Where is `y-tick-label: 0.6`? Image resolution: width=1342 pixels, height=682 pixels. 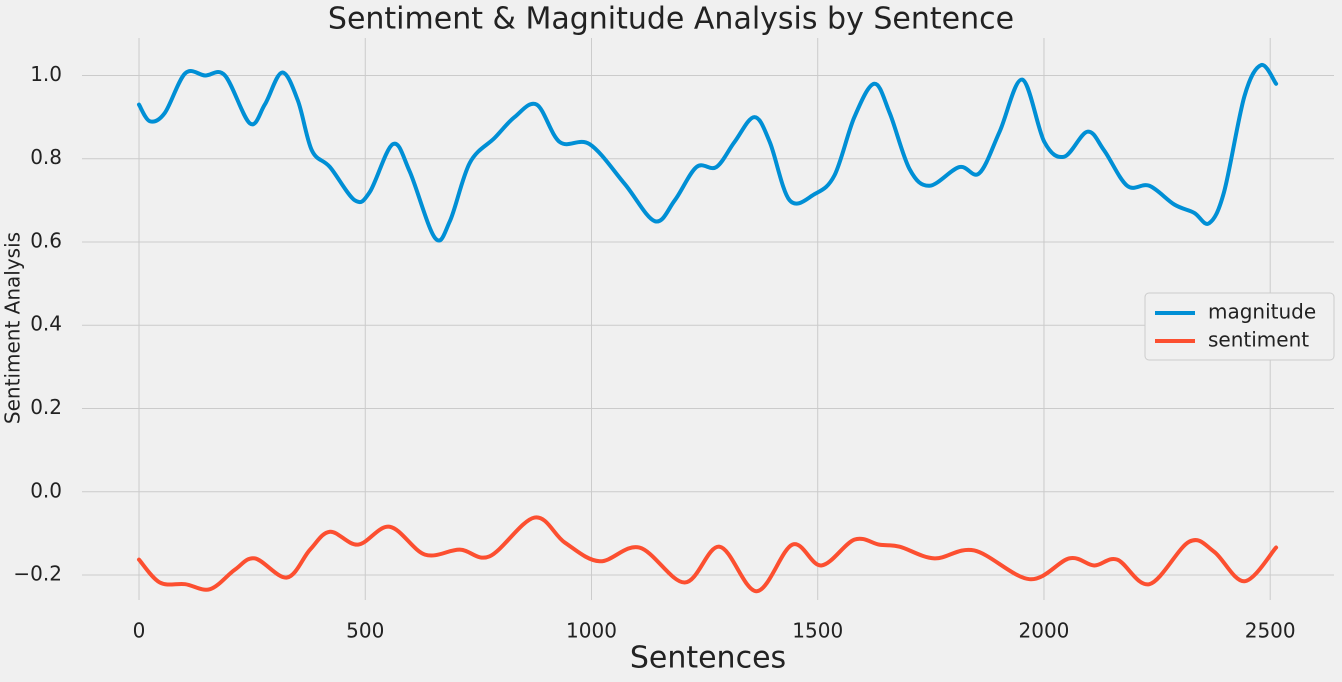
y-tick-label: 0.6 is located at coordinates (46, 240).